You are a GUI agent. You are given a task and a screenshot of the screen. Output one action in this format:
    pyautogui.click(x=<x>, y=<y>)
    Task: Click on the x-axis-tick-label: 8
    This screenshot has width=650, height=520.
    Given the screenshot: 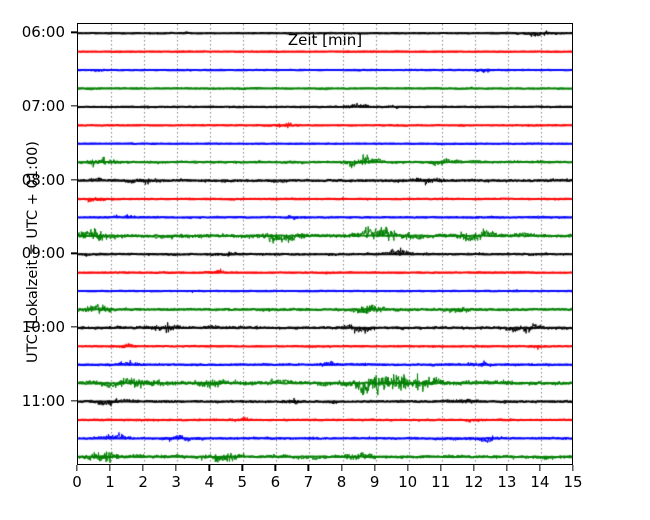 What is the action you would take?
    pyautogui.click(x=341, y=482)
    